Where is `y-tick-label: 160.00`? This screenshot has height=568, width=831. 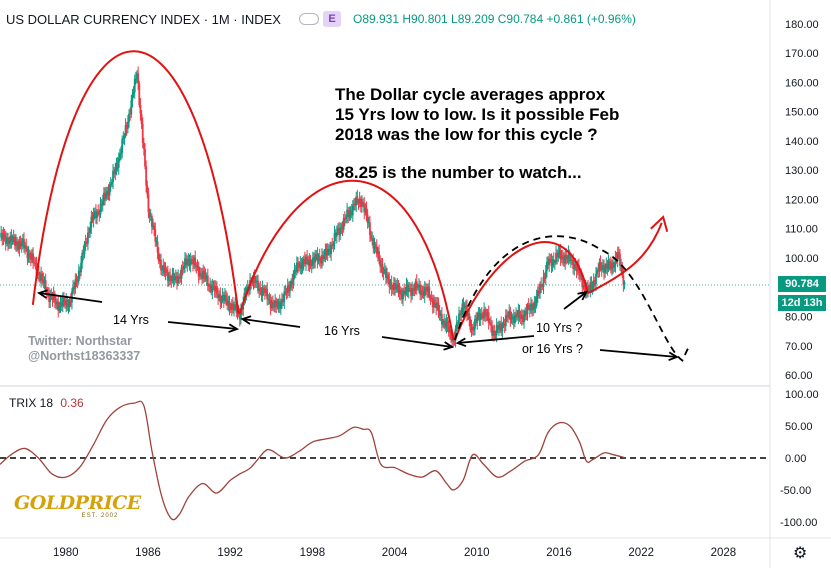 y-tick-label: 160.00 is located at coordinates (802, 83).